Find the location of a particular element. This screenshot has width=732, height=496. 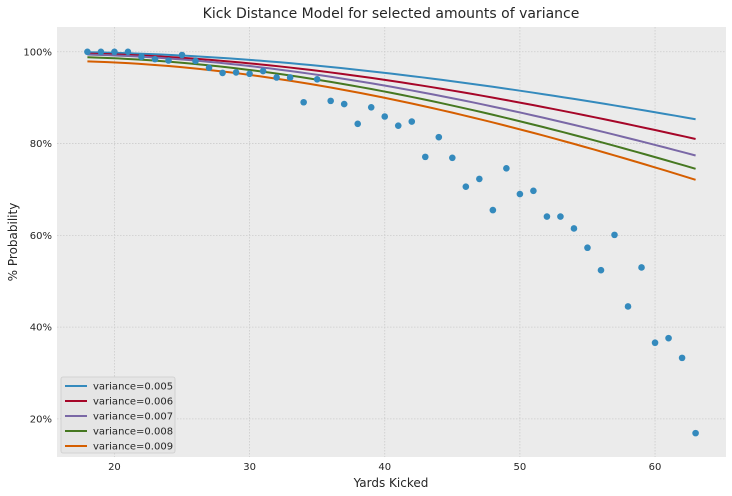

y-tick-label: 80% is located at coordinates (41, 144).